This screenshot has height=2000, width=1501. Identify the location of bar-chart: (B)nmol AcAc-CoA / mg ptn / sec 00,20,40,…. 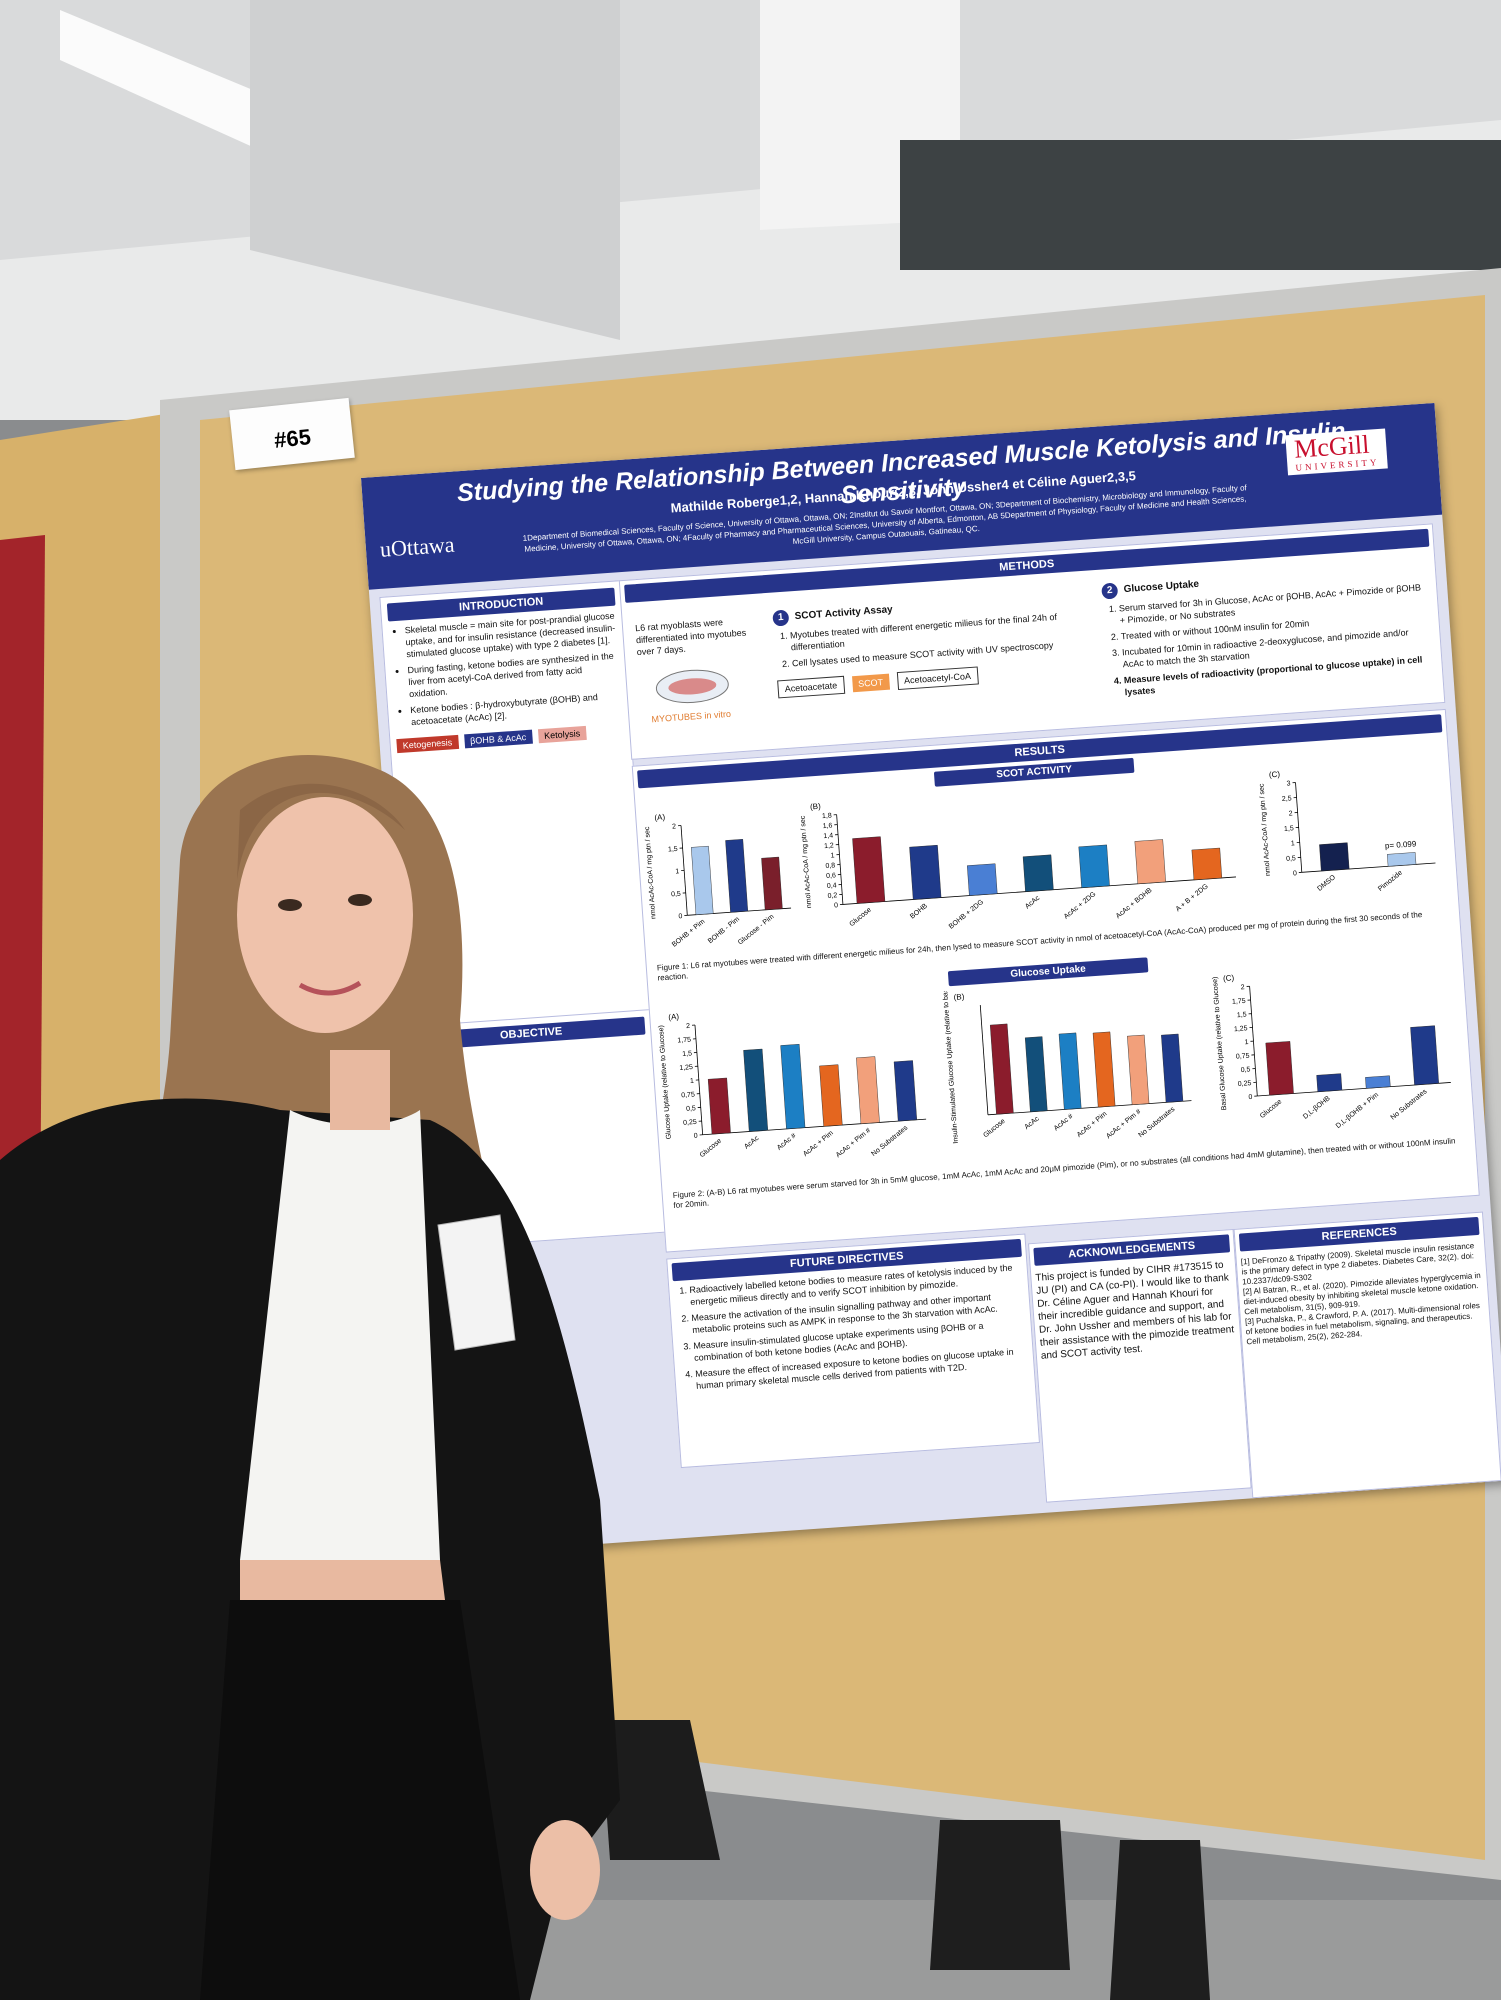
(1018, 866).